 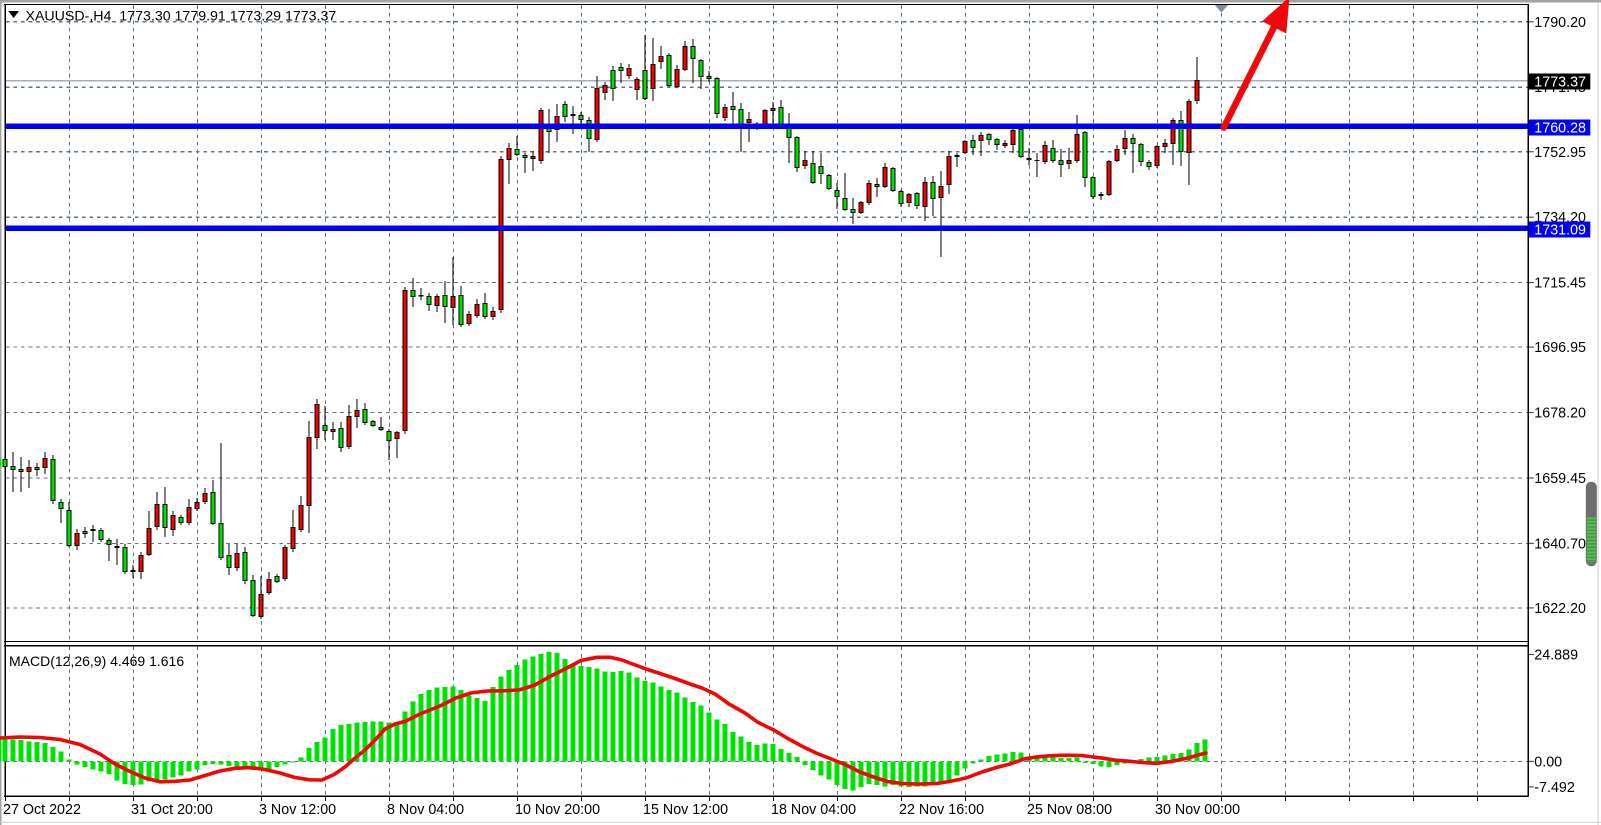 I want to click on svg-text: 1752.95, so click(x=1560, y=153).